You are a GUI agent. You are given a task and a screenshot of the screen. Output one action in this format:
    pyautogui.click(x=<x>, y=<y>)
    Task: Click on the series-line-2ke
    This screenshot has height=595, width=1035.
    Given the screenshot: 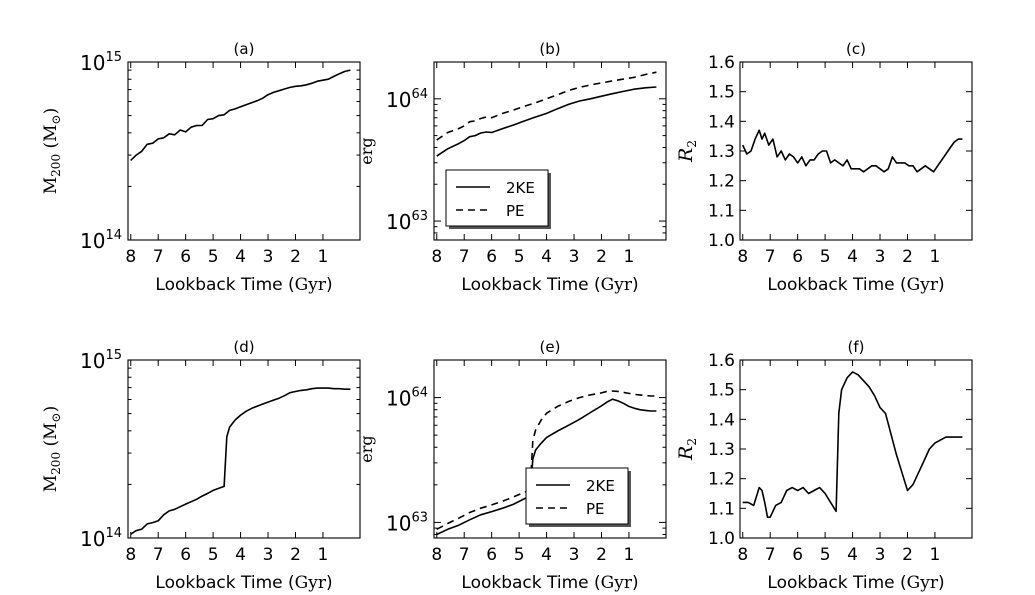 What is the action you would take?
    pyautogui.click(x=546, y=467)
    